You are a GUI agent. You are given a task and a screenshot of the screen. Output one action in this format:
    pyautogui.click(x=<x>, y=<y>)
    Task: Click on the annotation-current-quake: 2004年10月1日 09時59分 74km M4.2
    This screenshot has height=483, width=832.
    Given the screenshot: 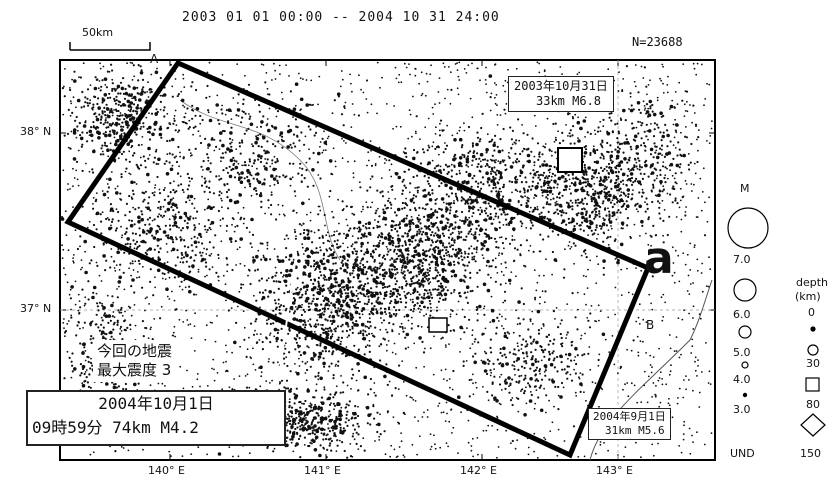 What is the action you would take?
    pyautogui.click(x=156, y=418)
    